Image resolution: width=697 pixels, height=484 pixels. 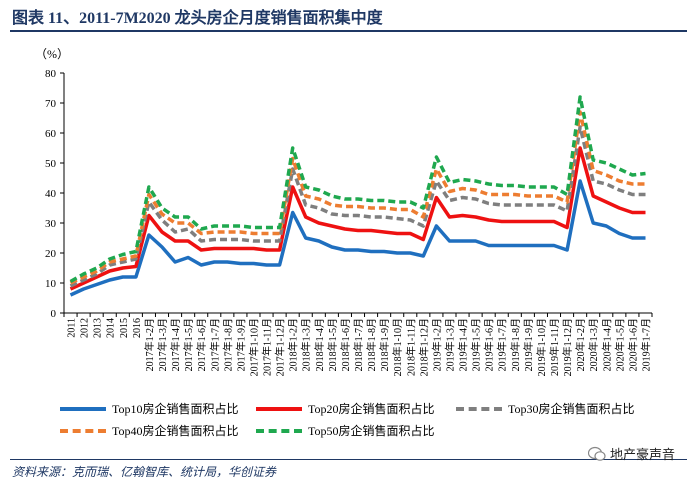 What do you see at coordinates (175, 431) in the screenshot?
I see `legend-label: Top40房企销售面积占比` at bounding box center [175, 431].